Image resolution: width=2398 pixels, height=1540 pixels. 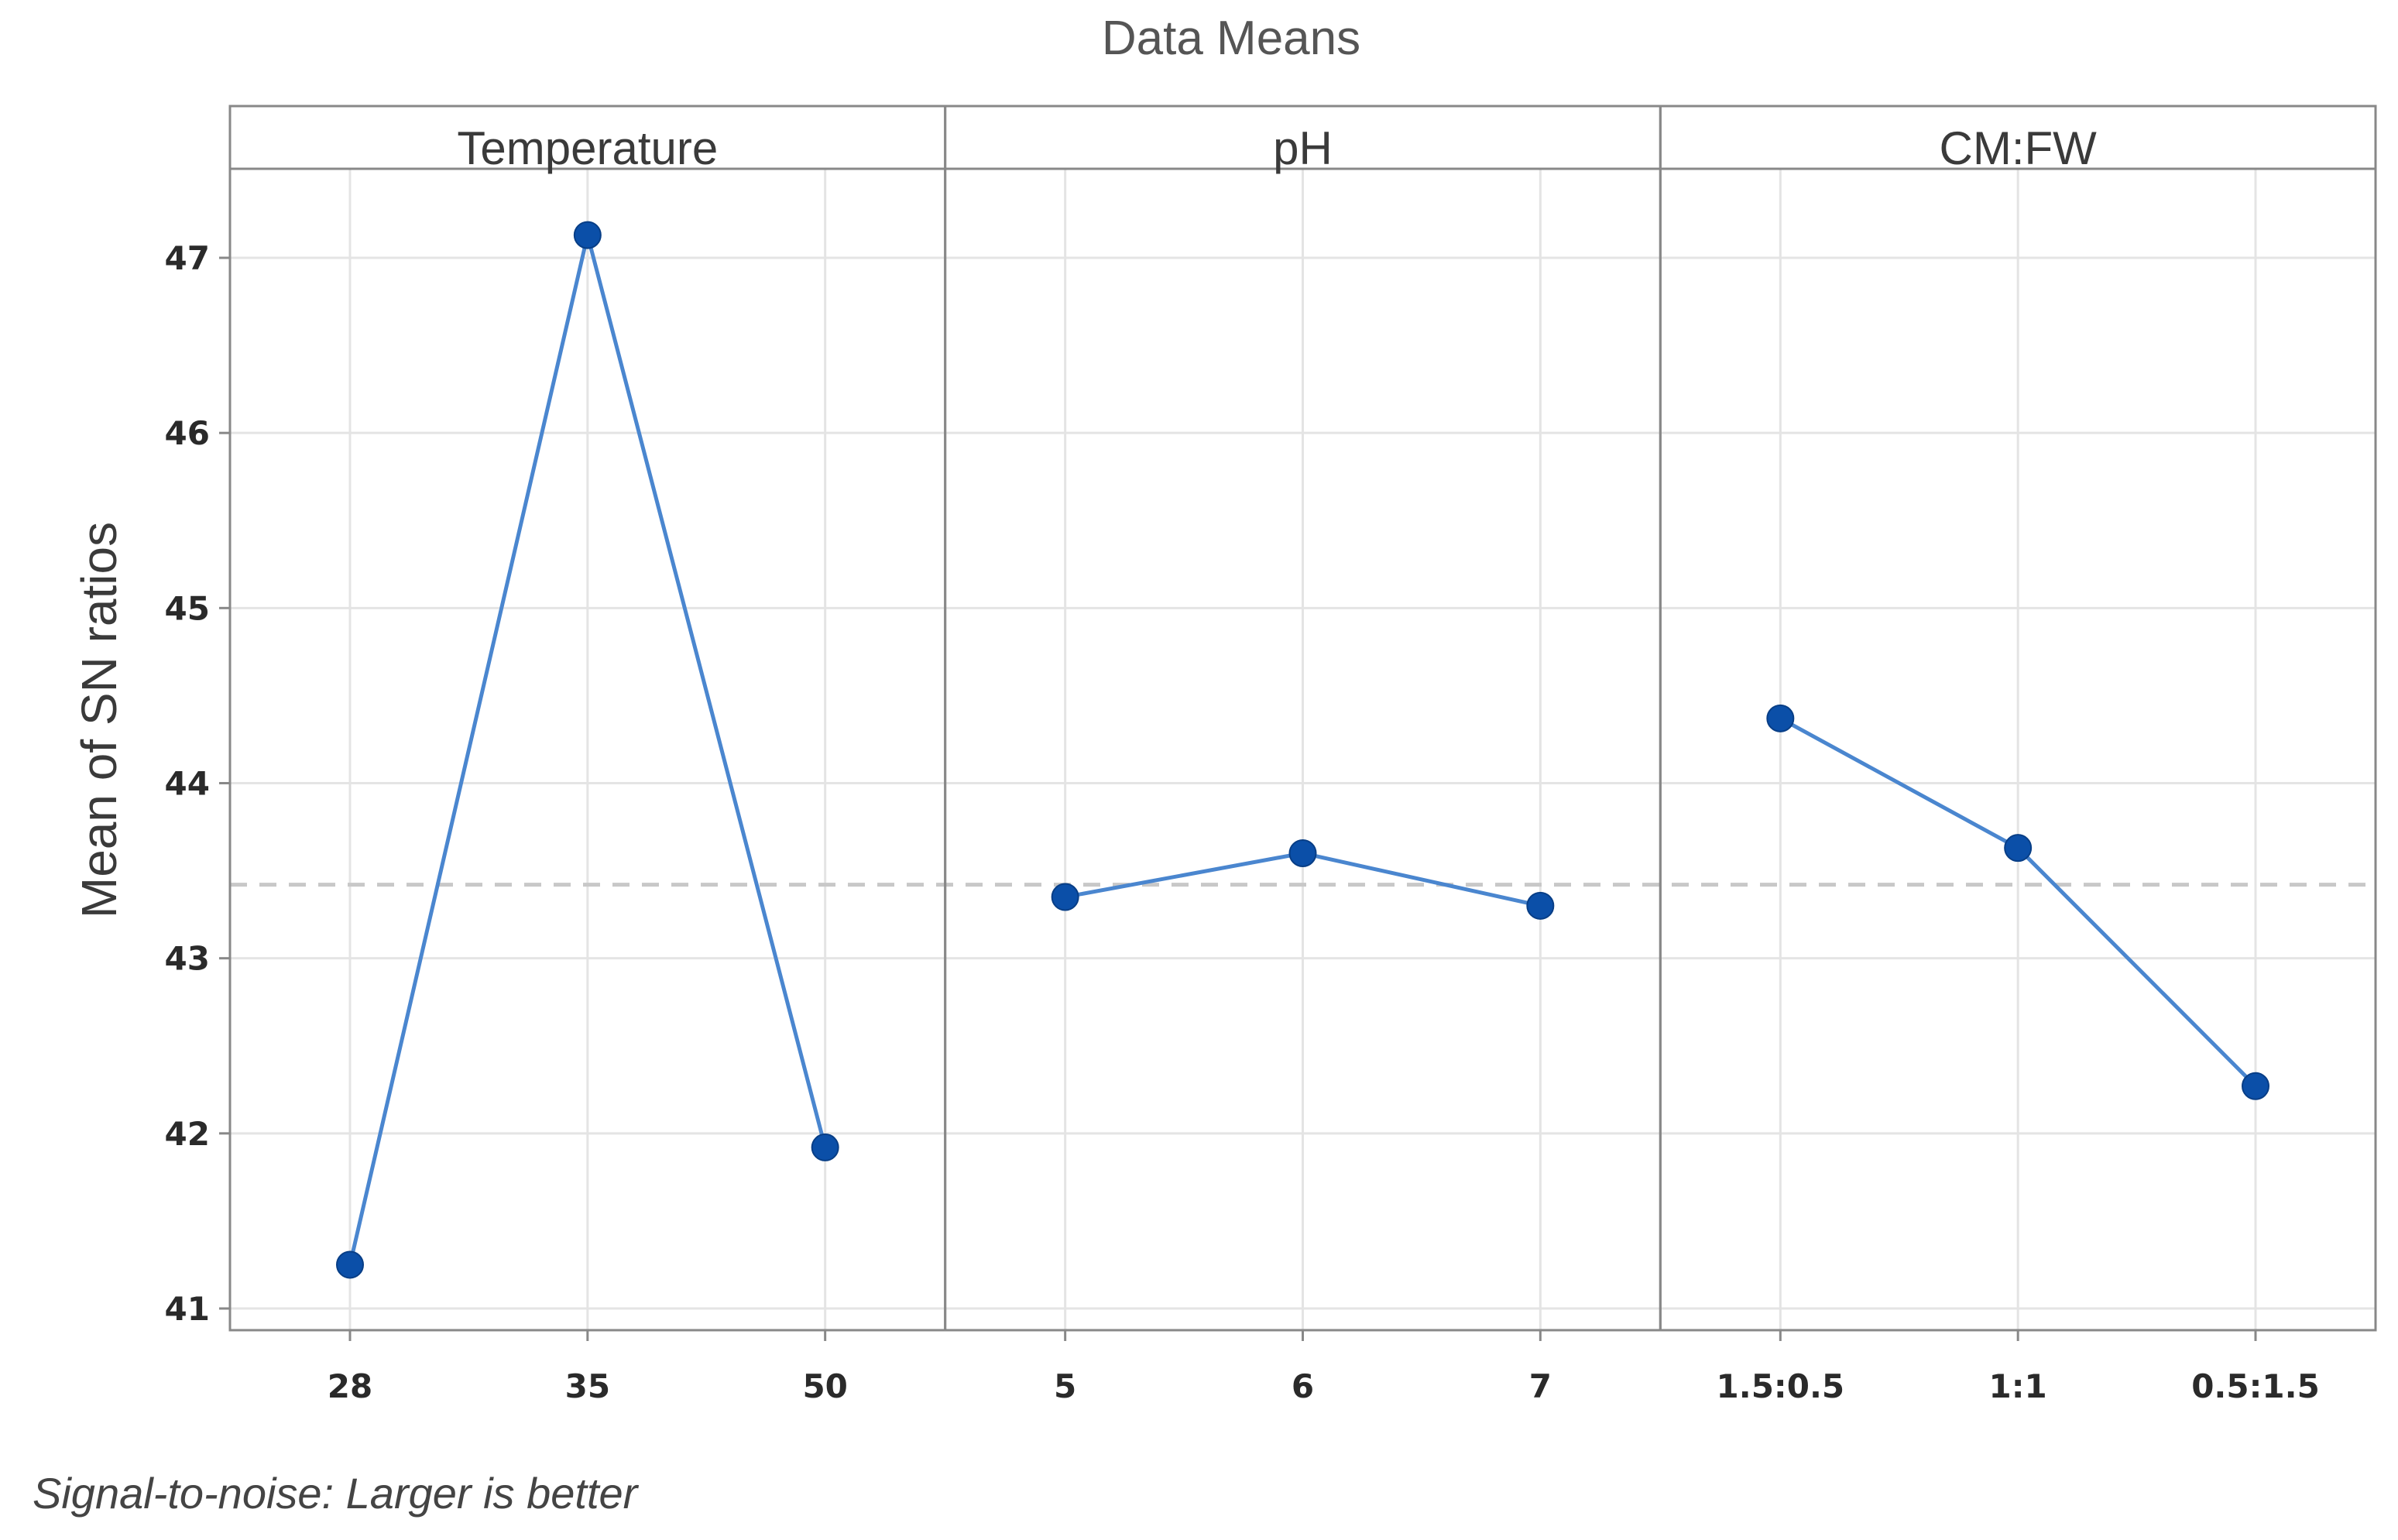 I want to click on y-tick-label-43: 43, so click(x=187, y=959).